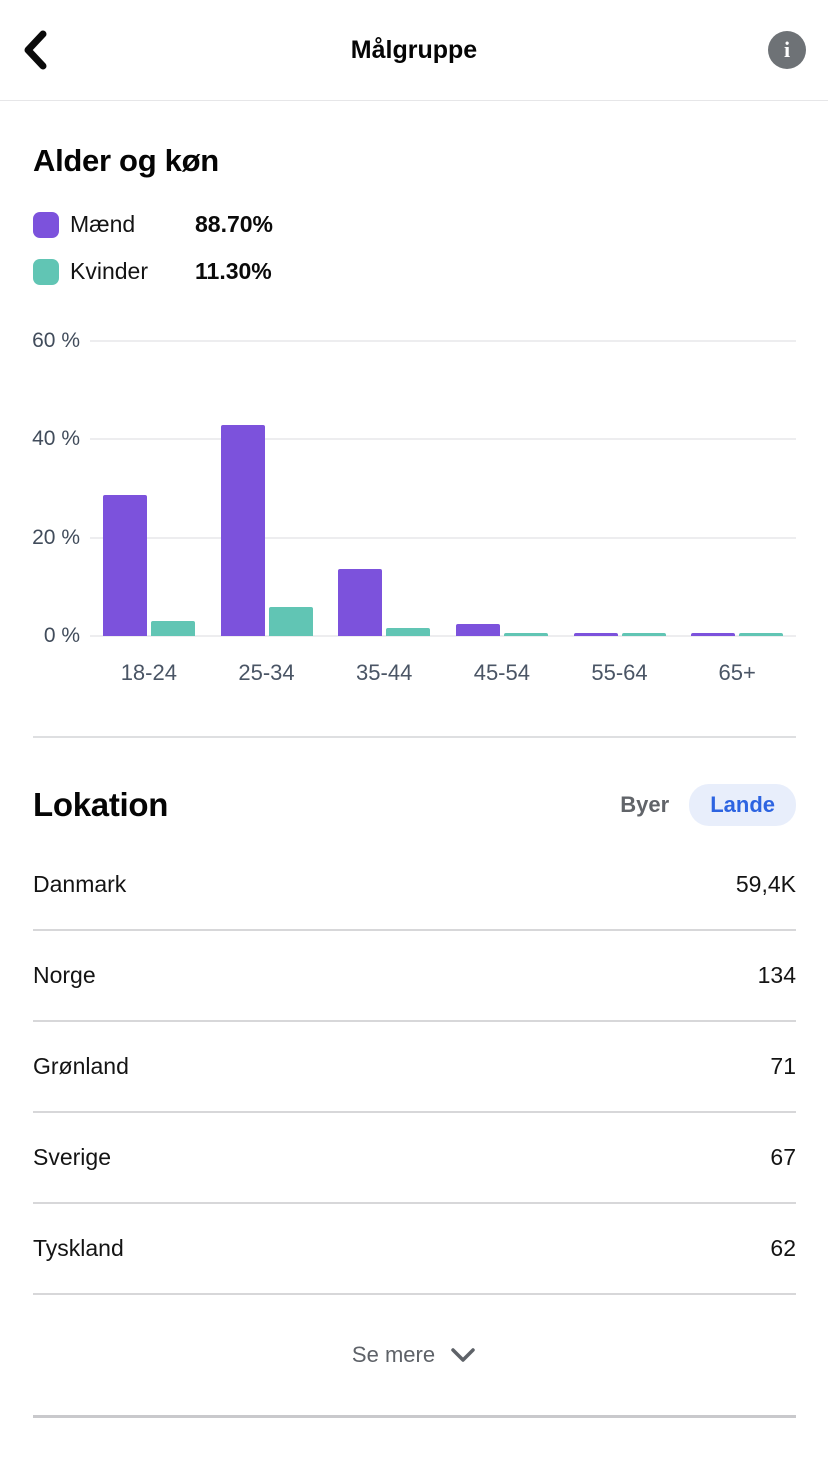 This screenshot has height=1459, width=828. Describe the element at coordinates (783, 1248) in the screenshot. I see `location-value: 62` at that location.